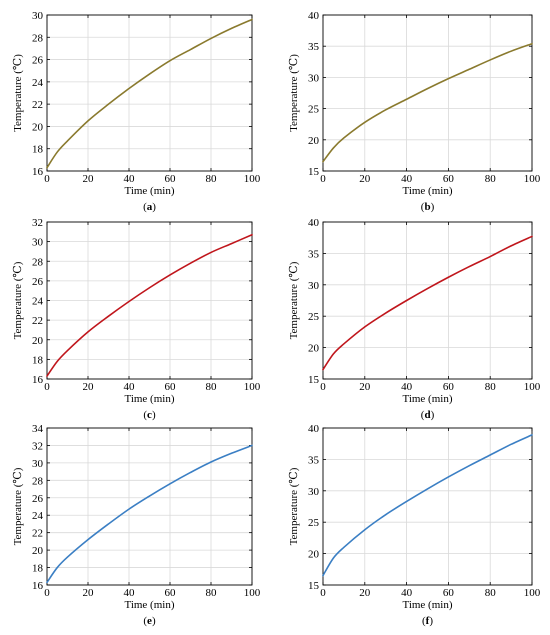  Describe the element at coordinates (149, 305) in the screenshot. I see `series-line-c` at that location.